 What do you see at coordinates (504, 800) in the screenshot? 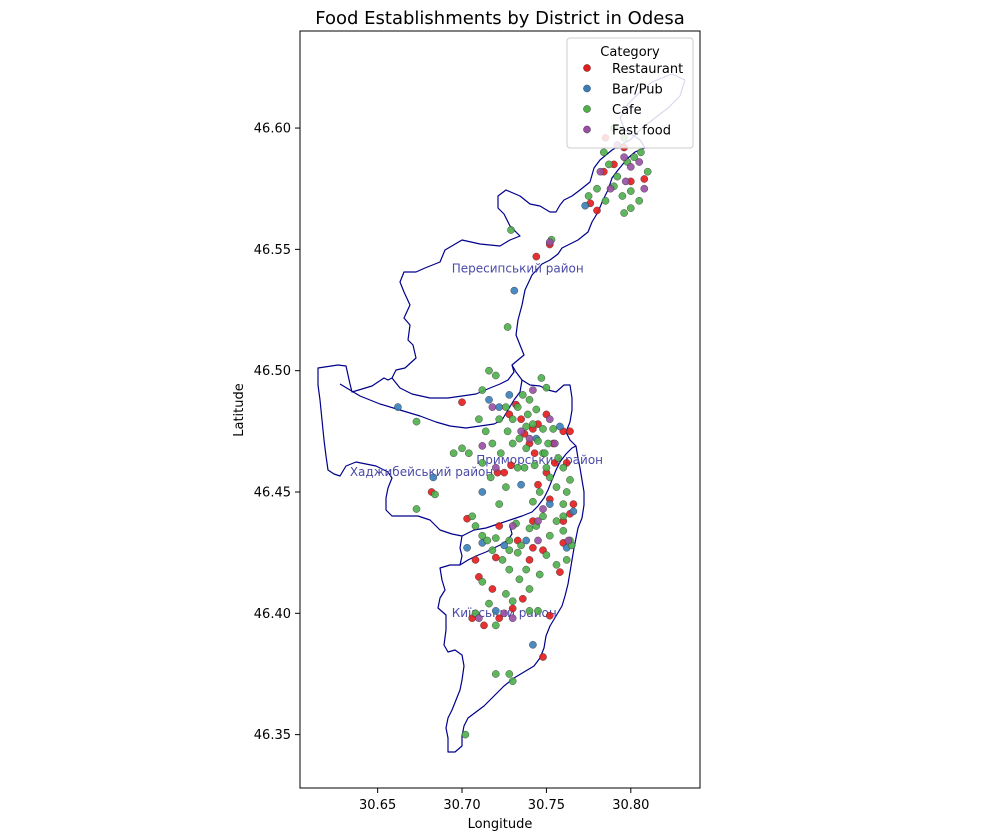
I see `x-axis-ticks: 30.65 30.70 30.75 30.80` at bounding box center [504, 800].